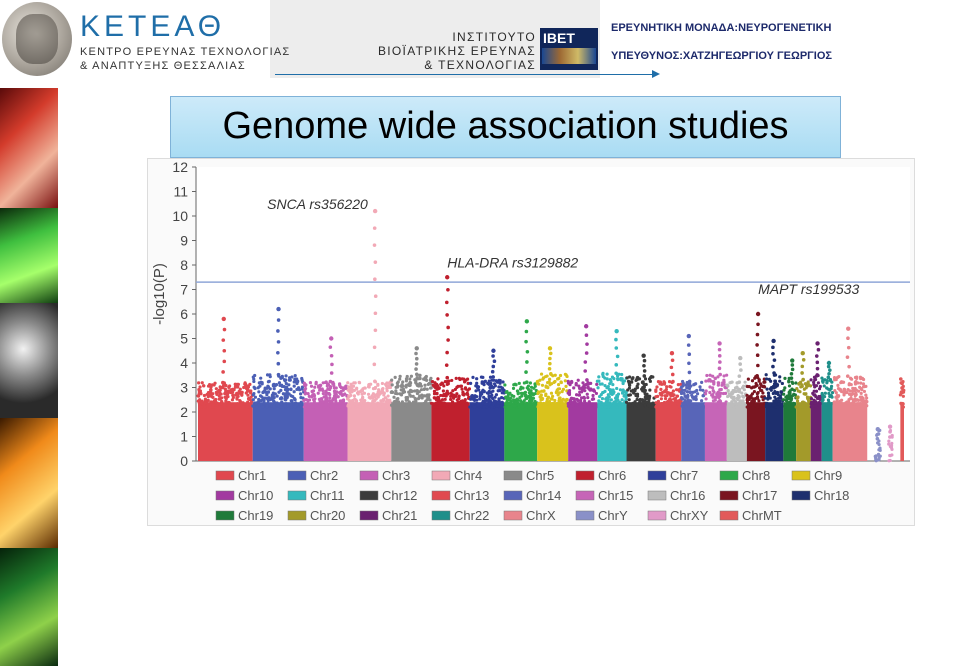  Describe the element at coordinates (184, 314) in the screenshot. I see `y-tick-label: 6` at that location.